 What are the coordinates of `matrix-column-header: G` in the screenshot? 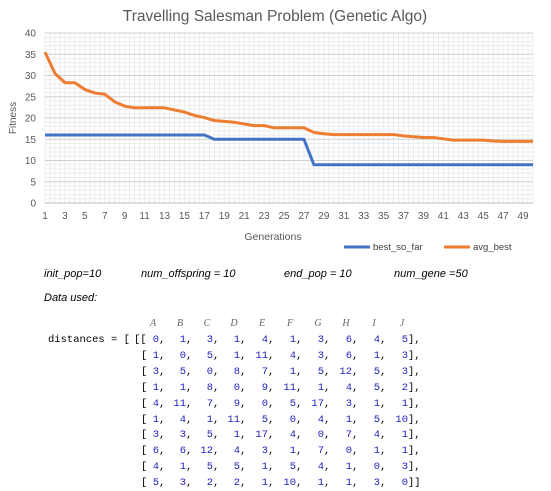 It's located at (318, 323).